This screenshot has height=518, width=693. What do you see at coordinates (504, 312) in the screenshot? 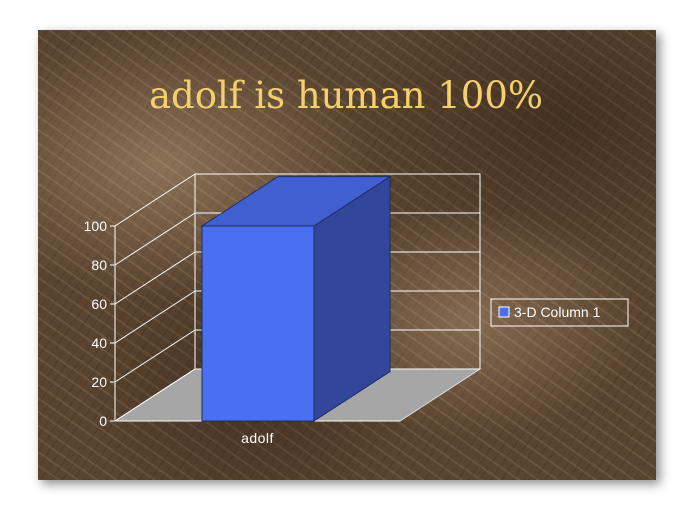
I see `legend-swatch` at bounding box center [504, 312].